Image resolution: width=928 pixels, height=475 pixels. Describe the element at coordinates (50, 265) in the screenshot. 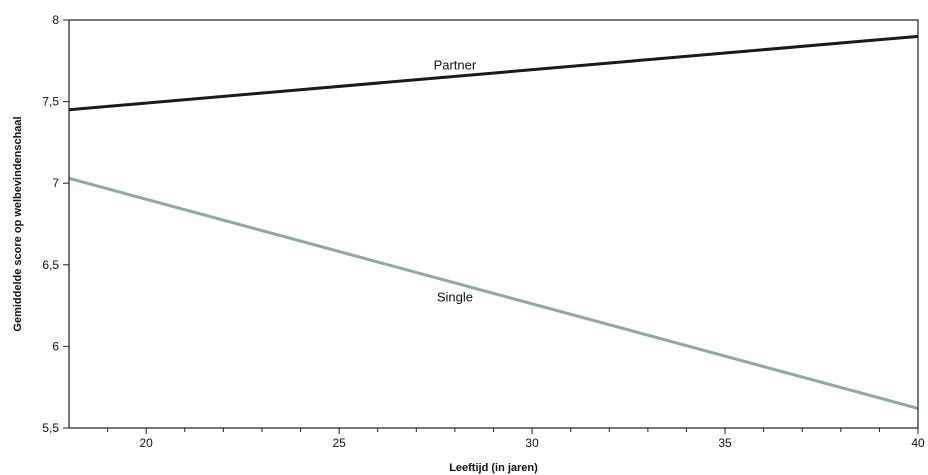

I see `y-tick-label: 6,5` at that location.